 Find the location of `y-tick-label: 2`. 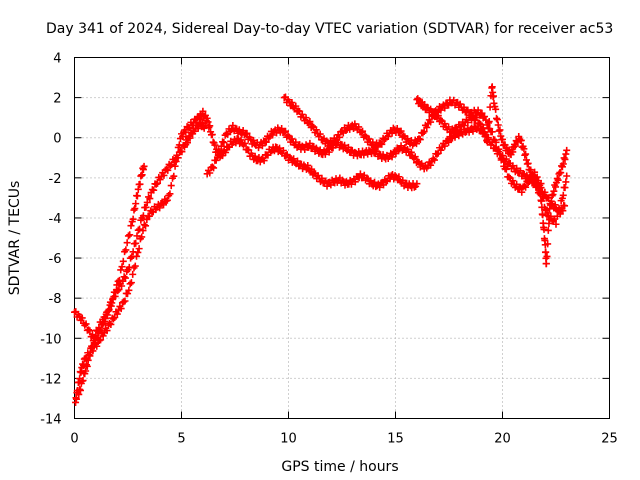

y-tick-label: 2 is located at coordinates (57, 99).